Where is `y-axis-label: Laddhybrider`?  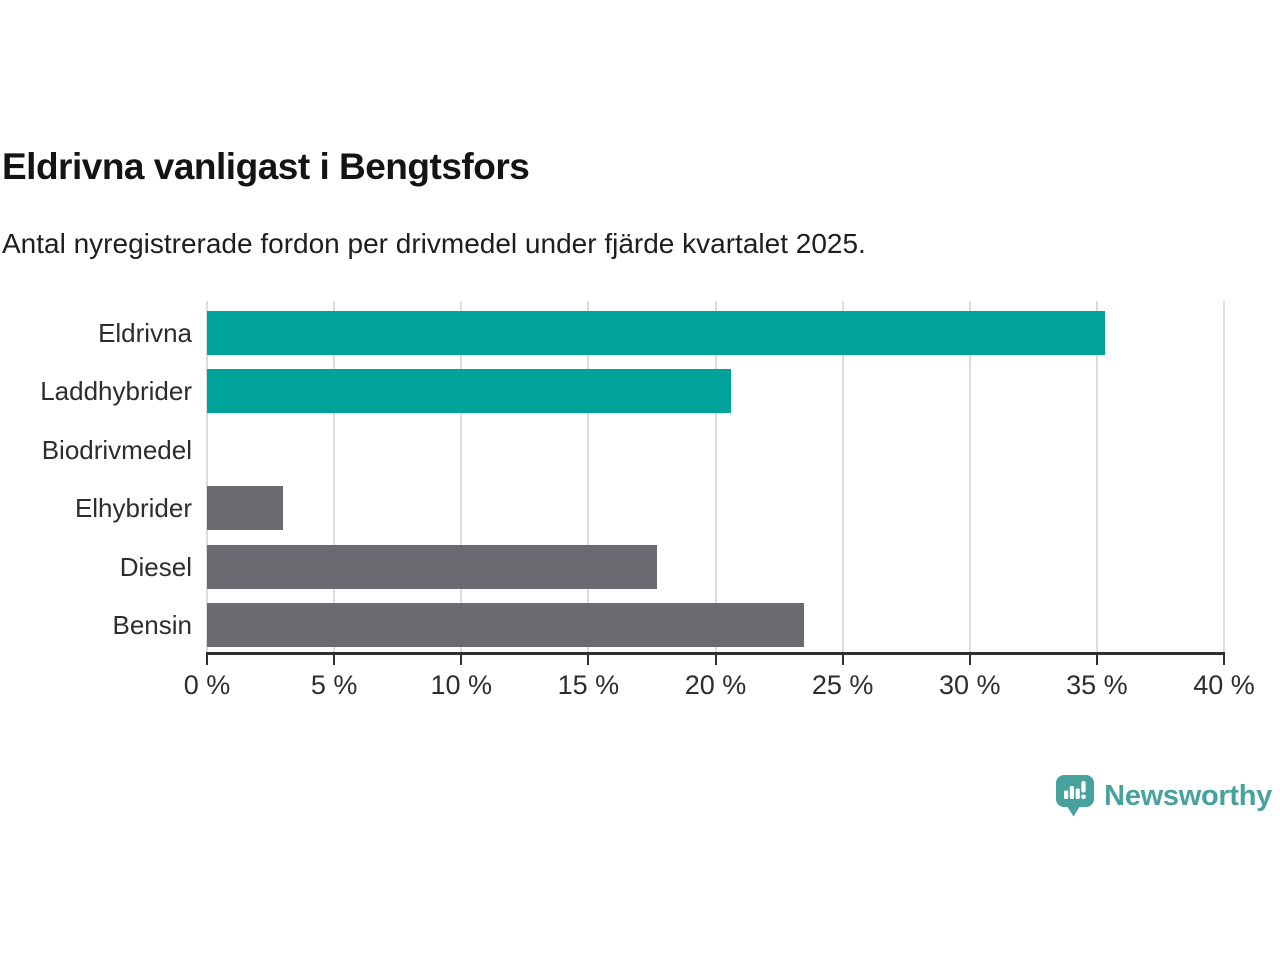
y-axis-label: Laddhybrider is located at coordinates (116, 391).